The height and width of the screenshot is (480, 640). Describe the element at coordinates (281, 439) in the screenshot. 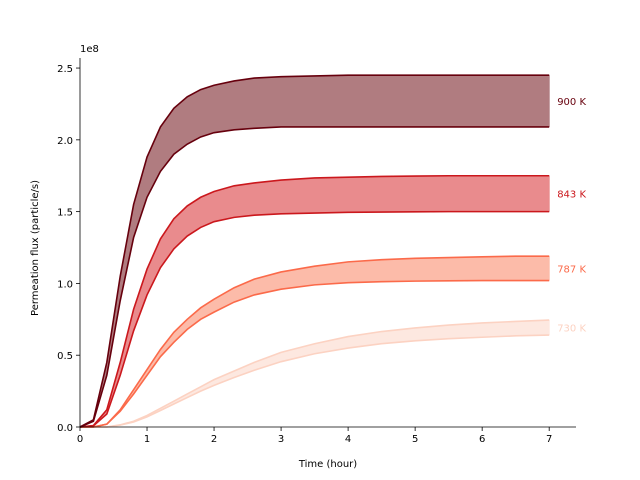

I see `x-tick-label: 3` at that location.